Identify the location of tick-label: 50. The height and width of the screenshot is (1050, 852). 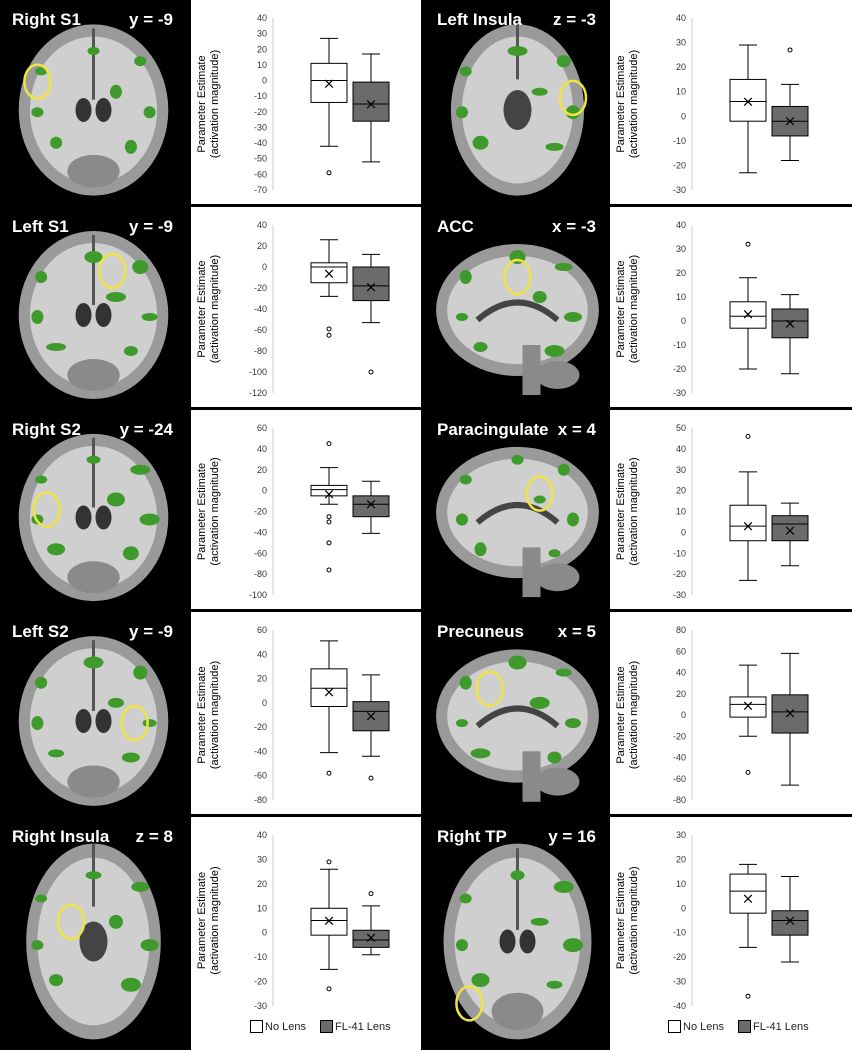
(681, 428).